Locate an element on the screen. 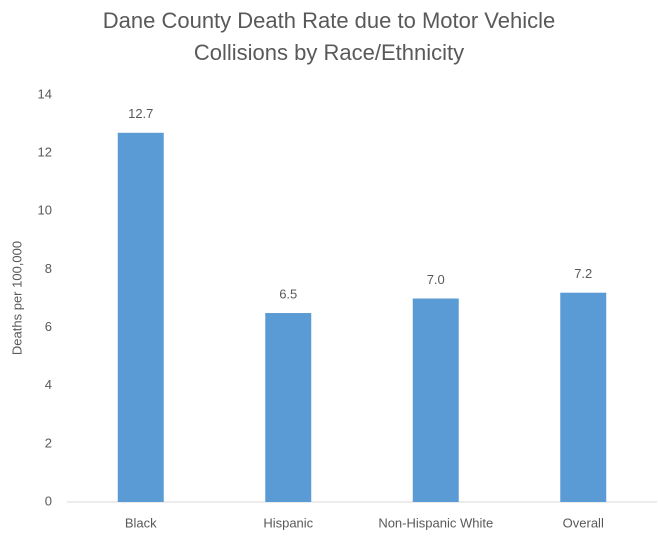 Image resolution: width=658 pixels, height=536 pixels. y-tick-label: 10 is located at coordinates (45, 210).